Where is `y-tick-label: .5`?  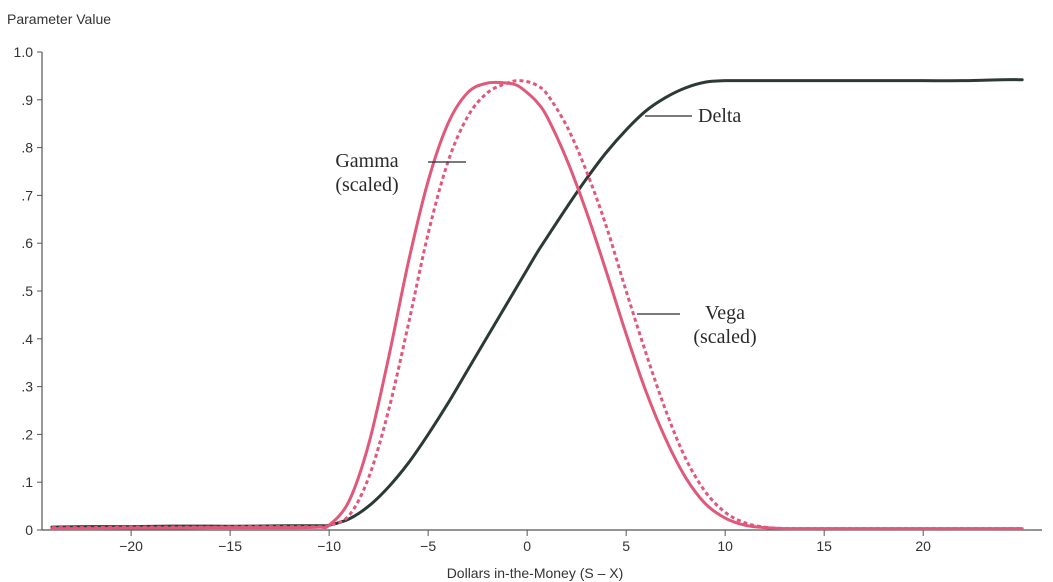
y-tick-label: .5 is located at coordinates (27, 291).